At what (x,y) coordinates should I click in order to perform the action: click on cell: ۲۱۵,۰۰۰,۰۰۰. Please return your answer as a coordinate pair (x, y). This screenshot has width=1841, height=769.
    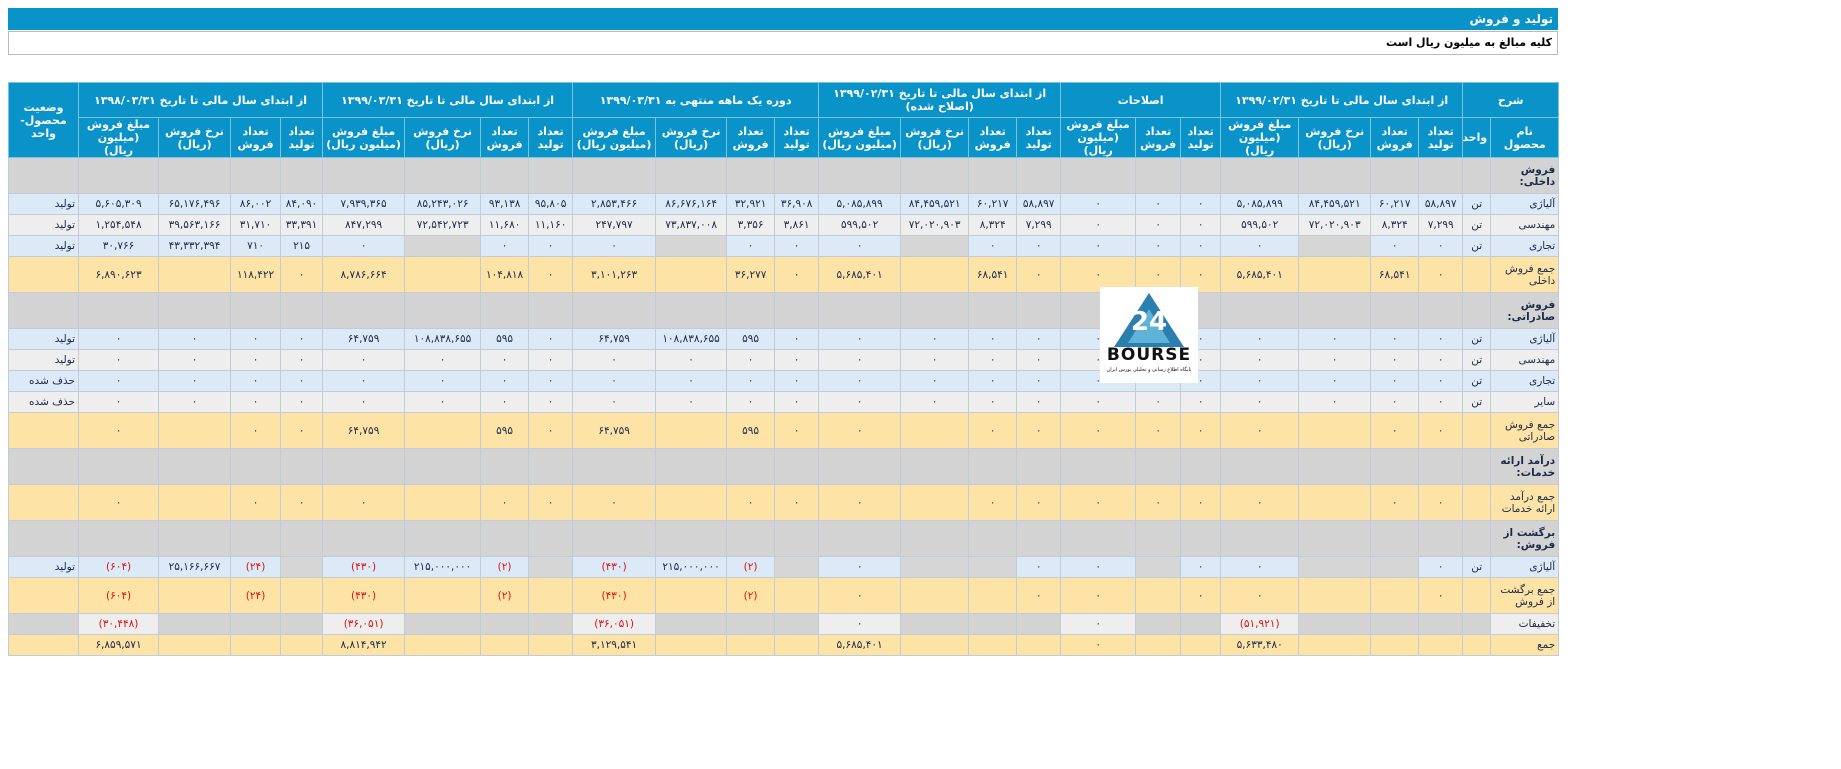
    Looking at the image, I should click on (691, 567).